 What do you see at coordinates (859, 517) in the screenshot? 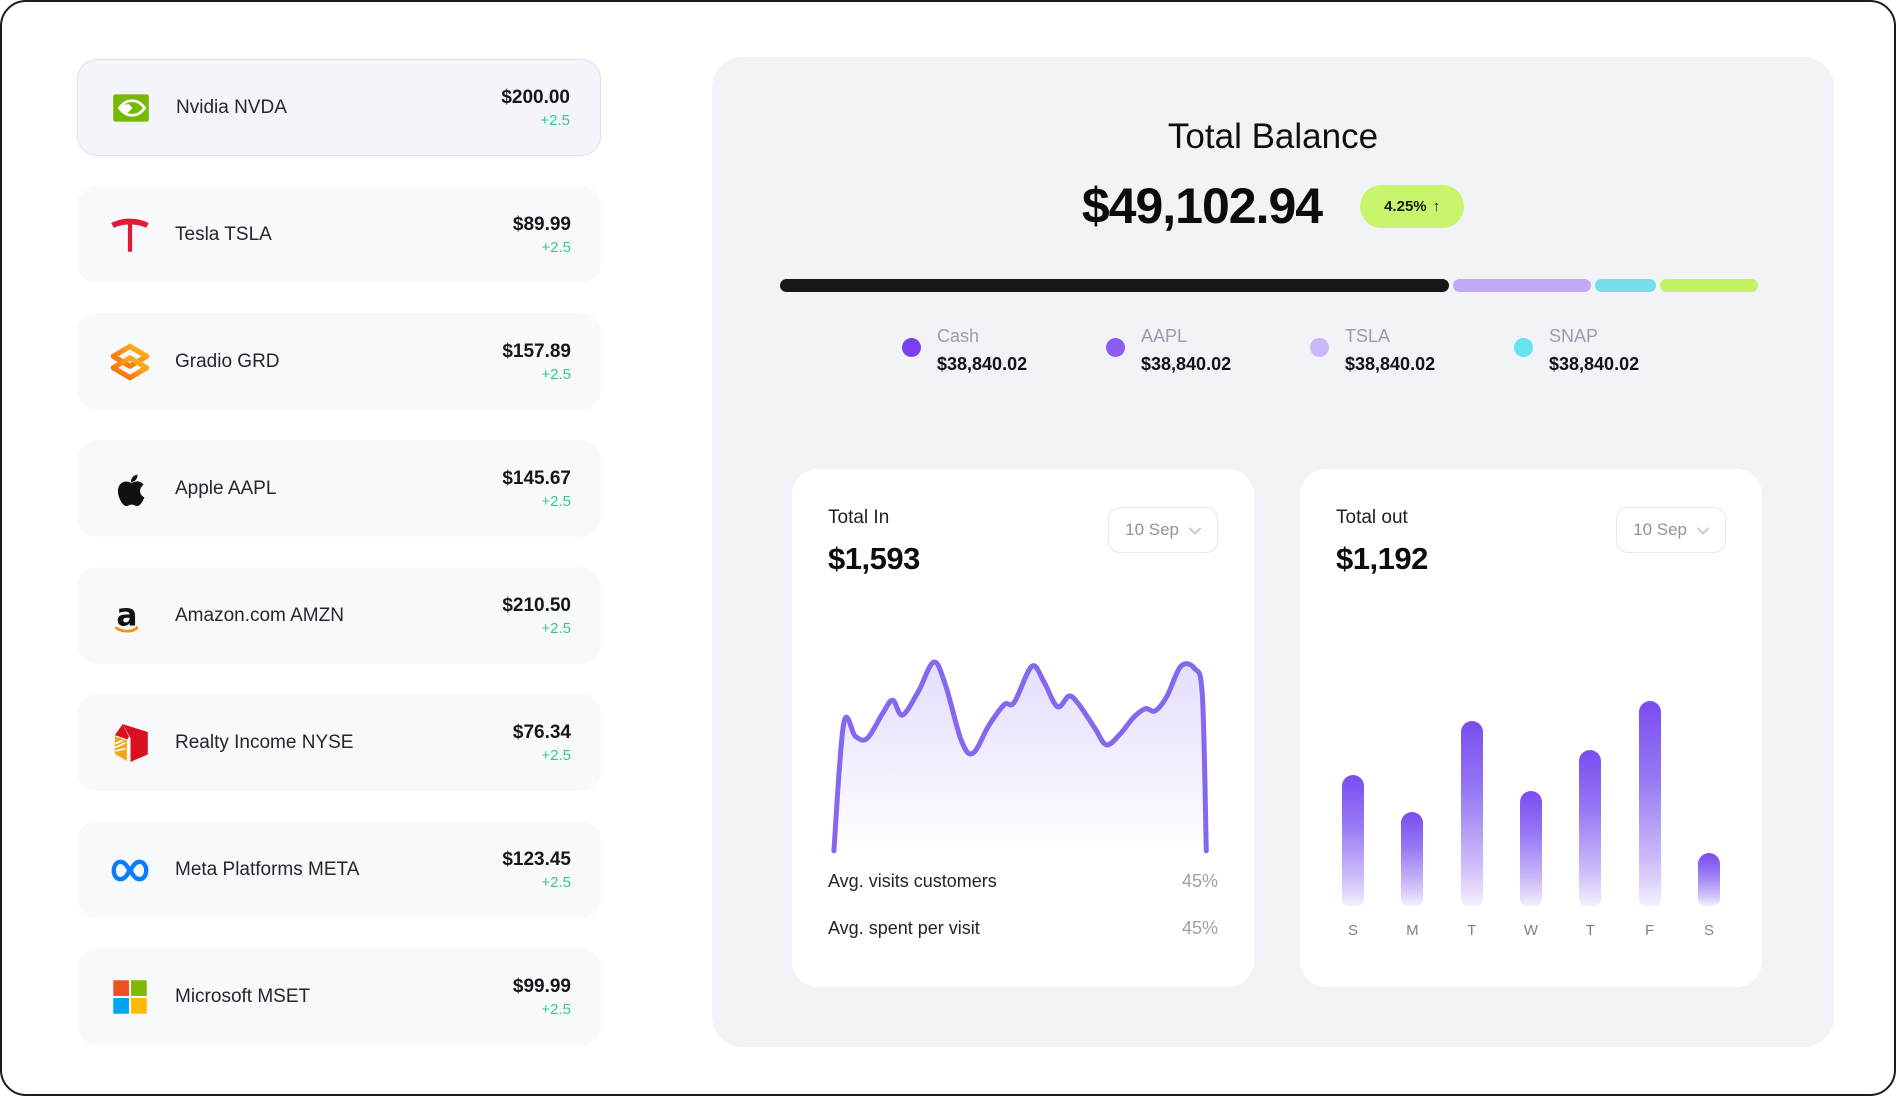
I see `total-in-title: Total In` at bounding box center [859, 517].